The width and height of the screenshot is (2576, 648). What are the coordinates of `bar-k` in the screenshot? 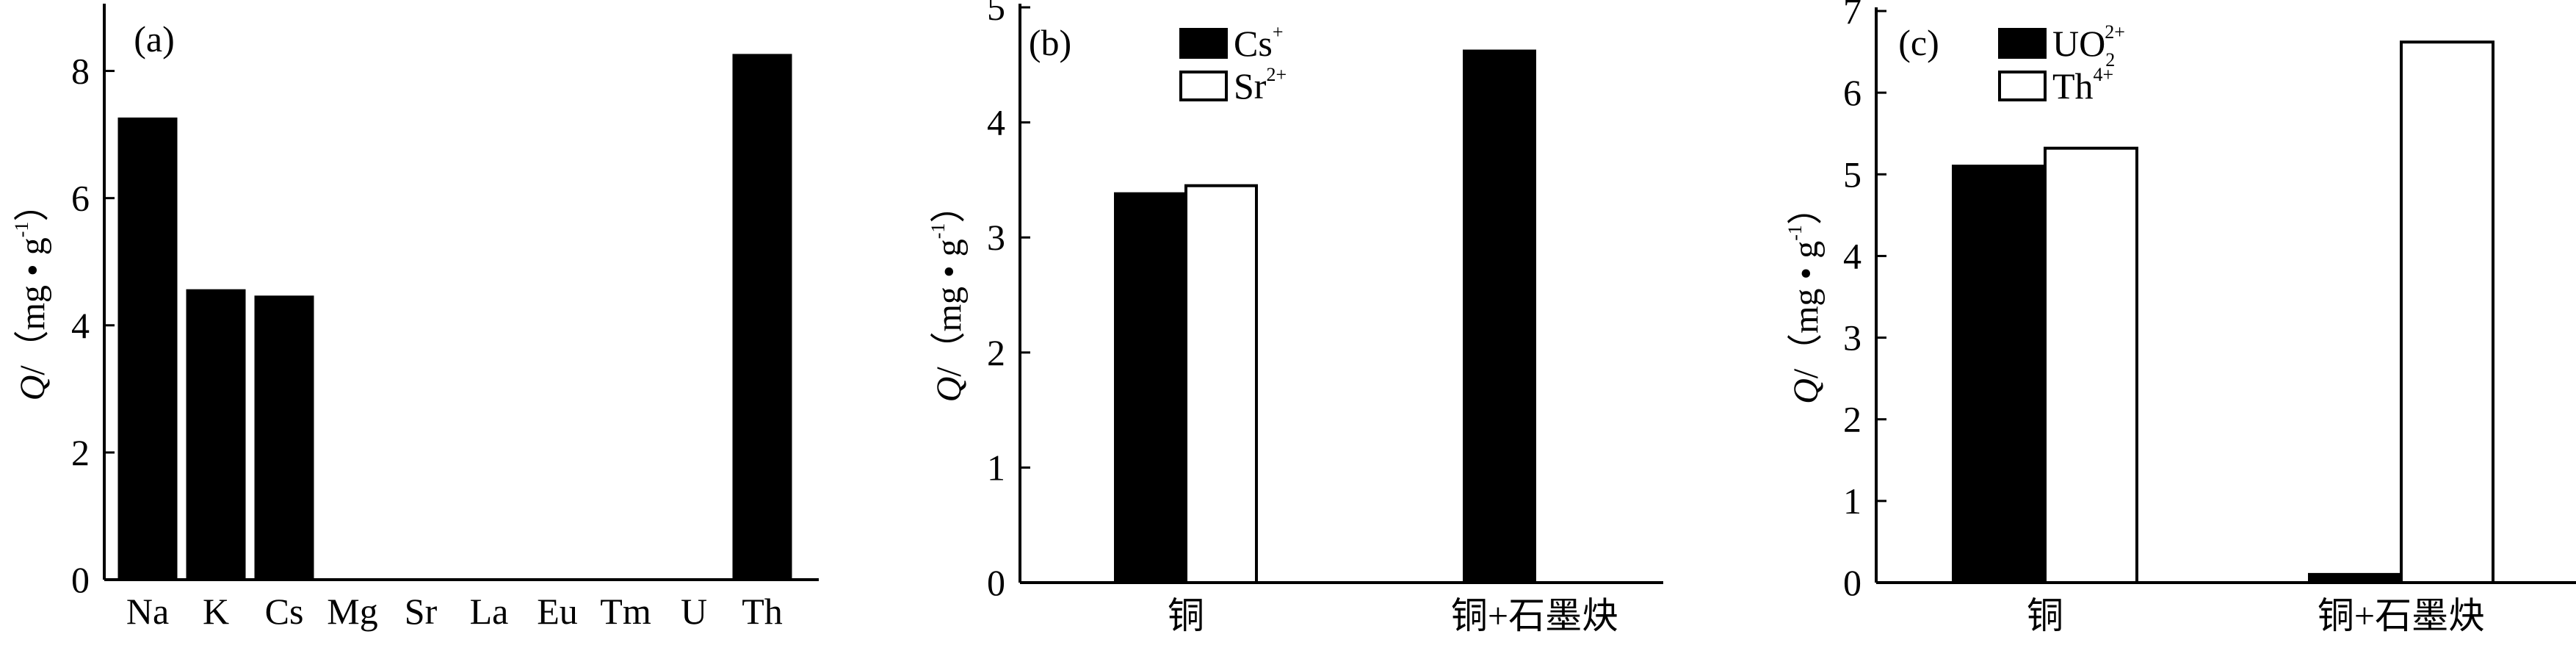 It's located at (216, 435).